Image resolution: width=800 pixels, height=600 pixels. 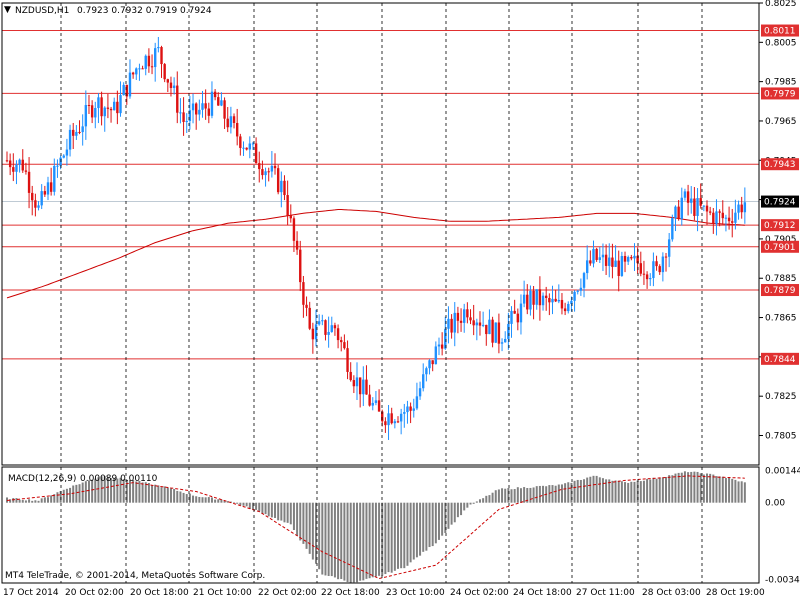 I want to click on x-tick-label: 22 Oct 02:00, so click(x=287, y=593).